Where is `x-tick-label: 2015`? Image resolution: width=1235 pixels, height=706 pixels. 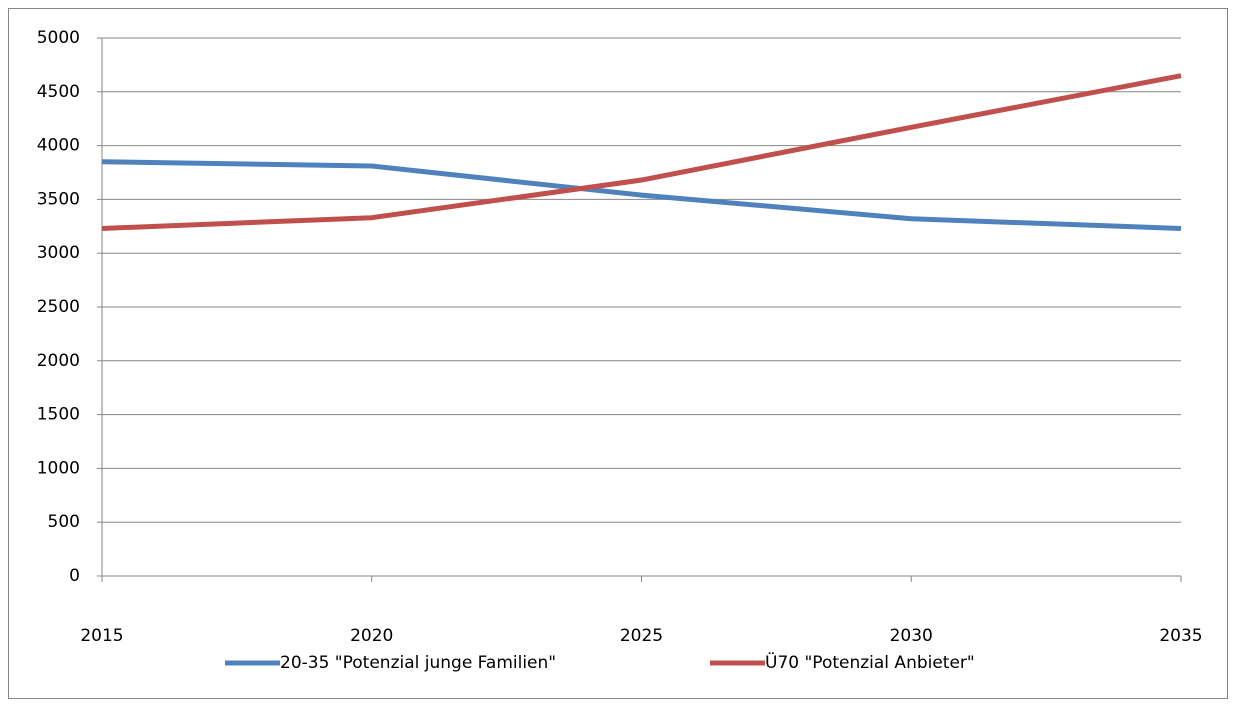
x-tick-label: 2015 is located at coordinates (101, 636).